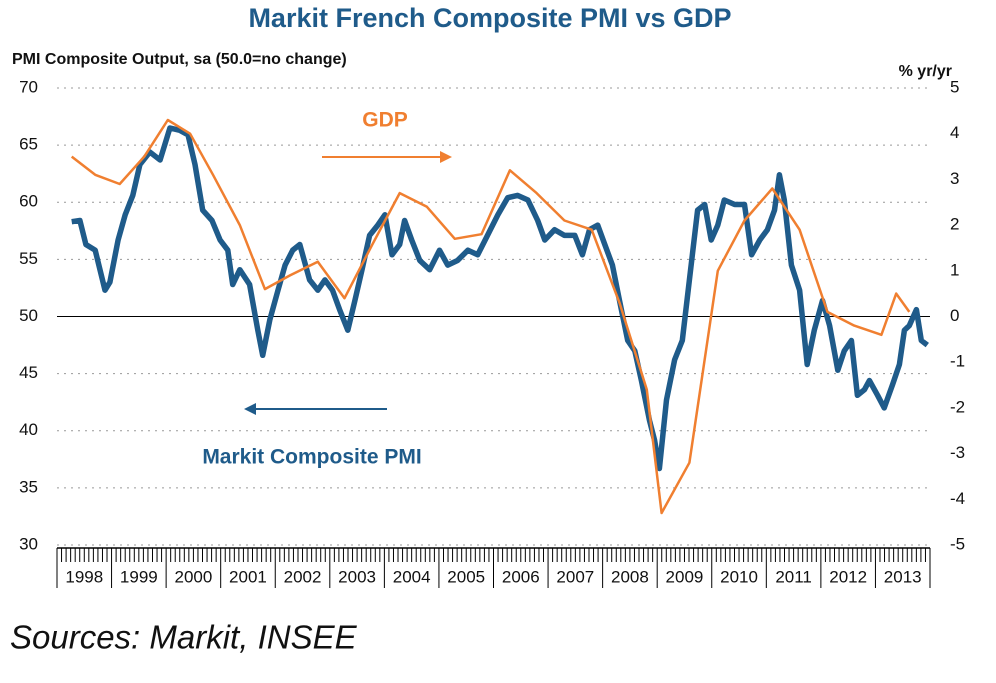 The image size is (996, 683). I want to click on y-tick-label: 40, so click(28, 429).